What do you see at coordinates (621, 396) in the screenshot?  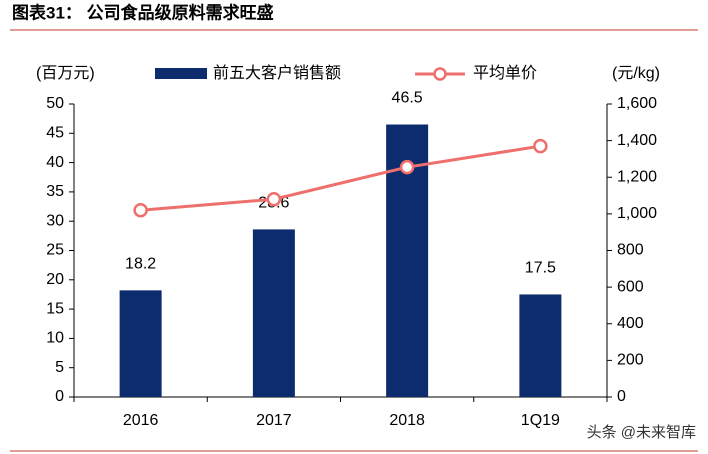 I see `y2-tick-label: 0` at bounding box center [621, 396].